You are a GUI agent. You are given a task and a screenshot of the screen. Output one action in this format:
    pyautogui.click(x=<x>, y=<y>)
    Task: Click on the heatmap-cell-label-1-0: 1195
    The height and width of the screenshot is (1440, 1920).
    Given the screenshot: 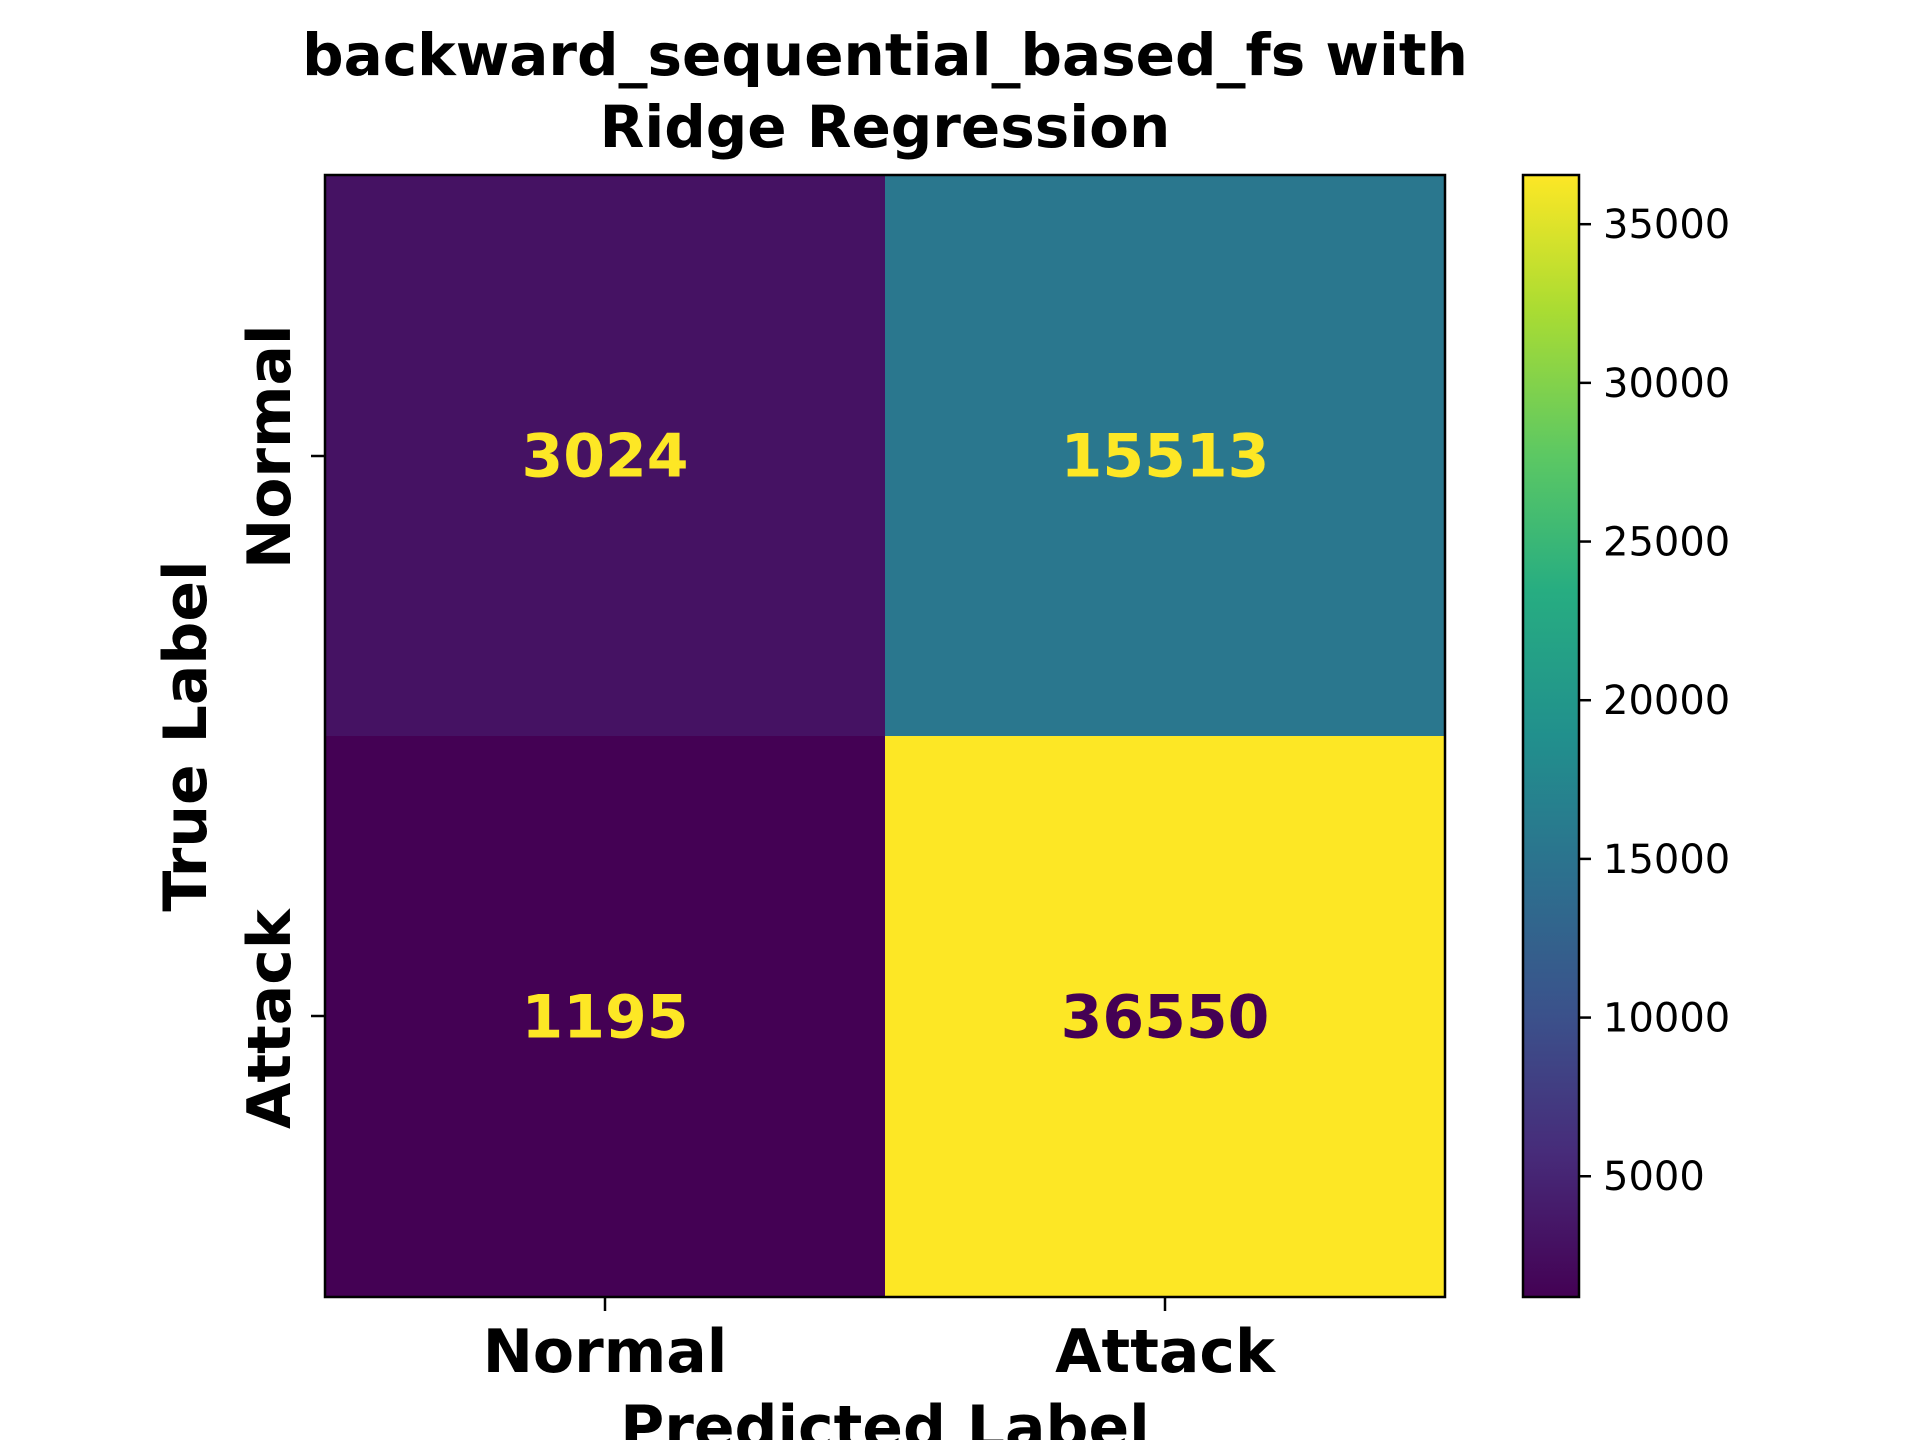 What is the action you would take?
    pyautogui.click(x=605, y=1018)
    